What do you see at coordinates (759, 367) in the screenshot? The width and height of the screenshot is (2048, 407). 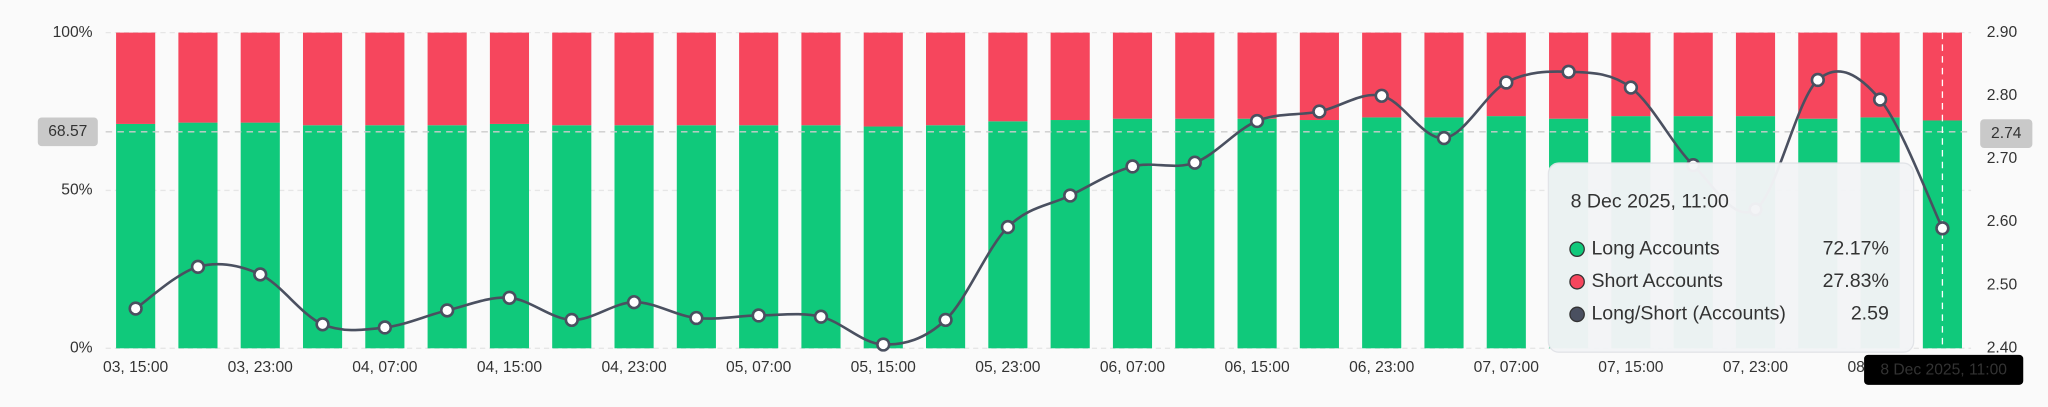 I see `x-tick-label: 05, 07:00` at bounding box center [759, 367].